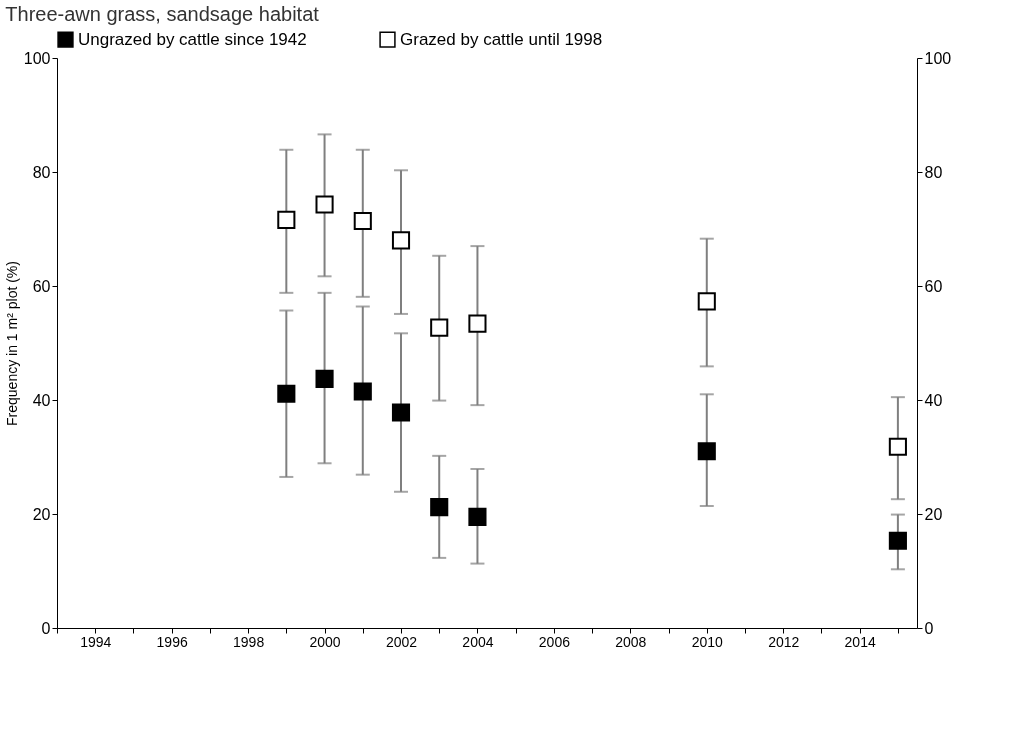  What do you see at coordinates (478, 641) in the screenshot?
I see `x-tick-label: 2004` at bounding box center [478, 641].